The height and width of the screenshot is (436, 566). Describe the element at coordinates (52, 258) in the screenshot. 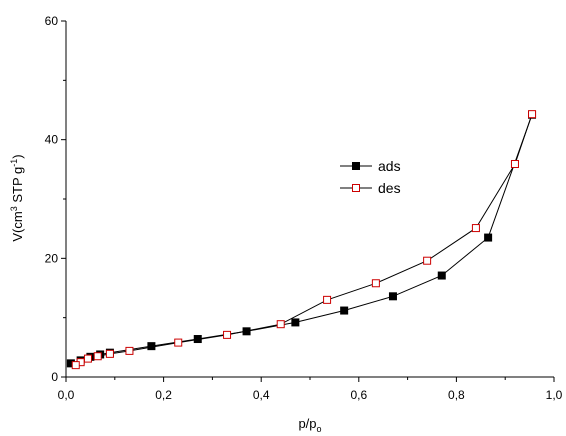

I see `y-tick-label: 20` at that location.